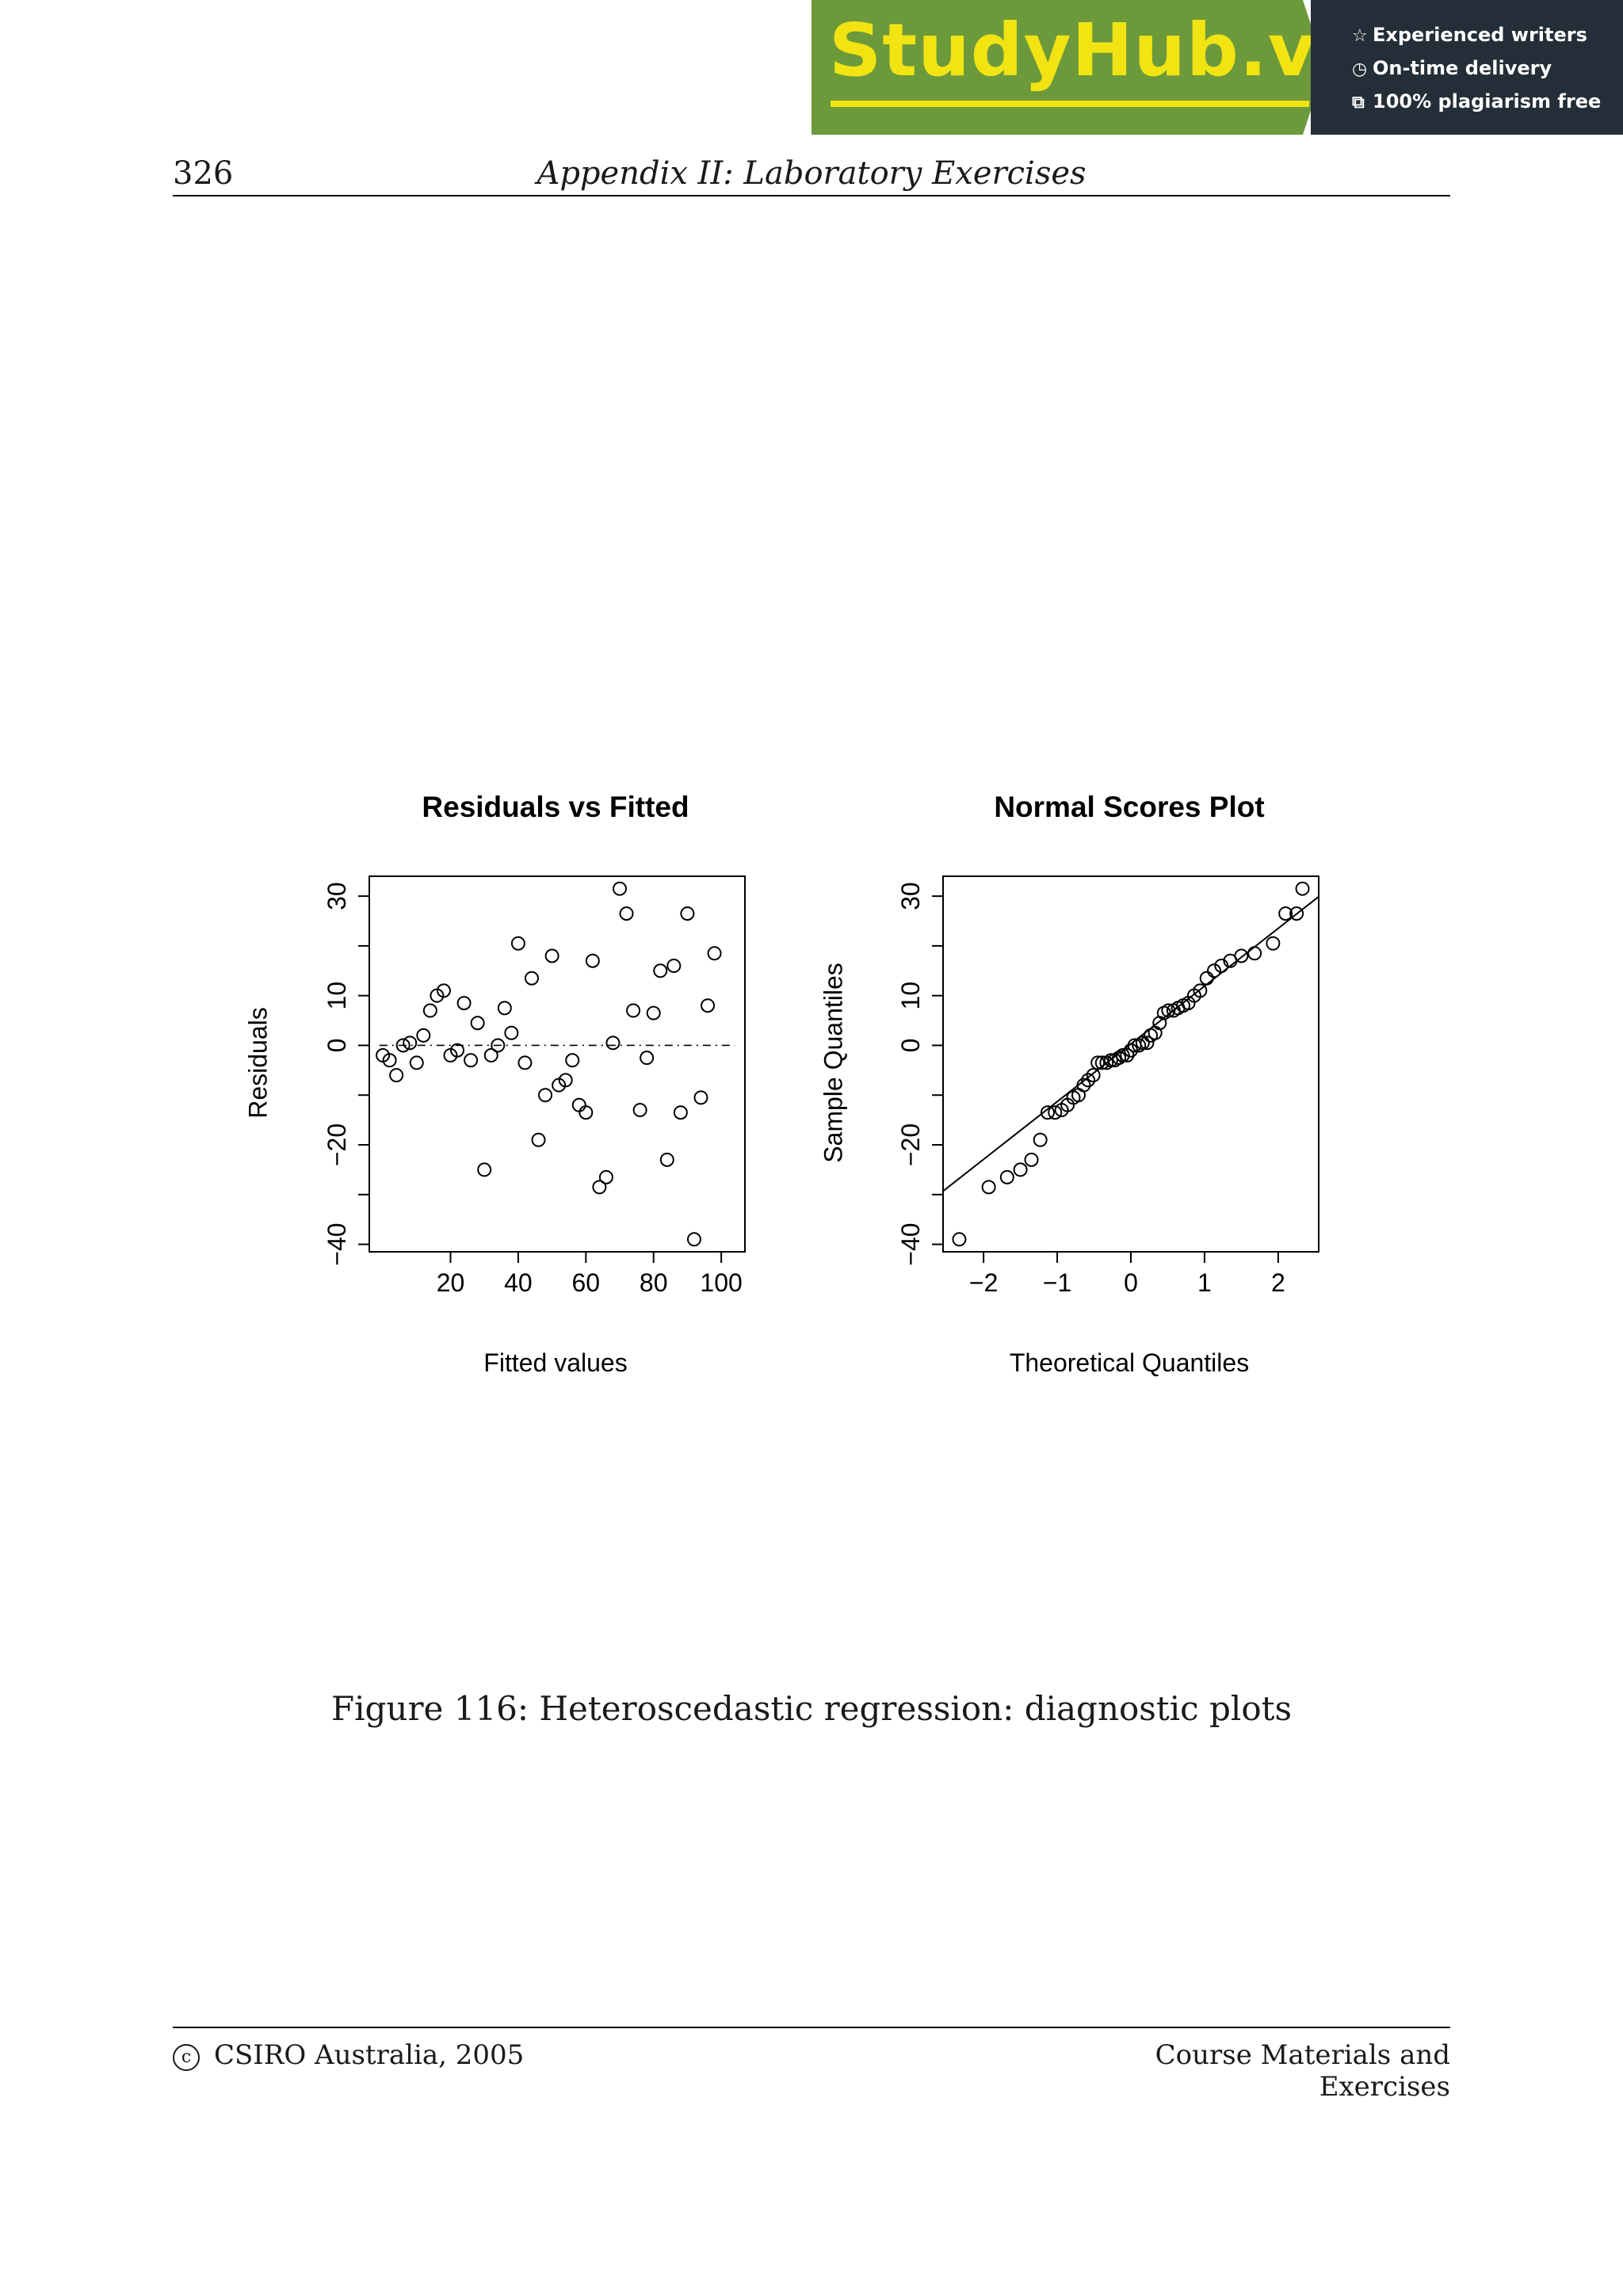  What do you see at coordinates (204, 173) in the screenshot?
I see `page-number: 326` at bounding box center [204, 173].